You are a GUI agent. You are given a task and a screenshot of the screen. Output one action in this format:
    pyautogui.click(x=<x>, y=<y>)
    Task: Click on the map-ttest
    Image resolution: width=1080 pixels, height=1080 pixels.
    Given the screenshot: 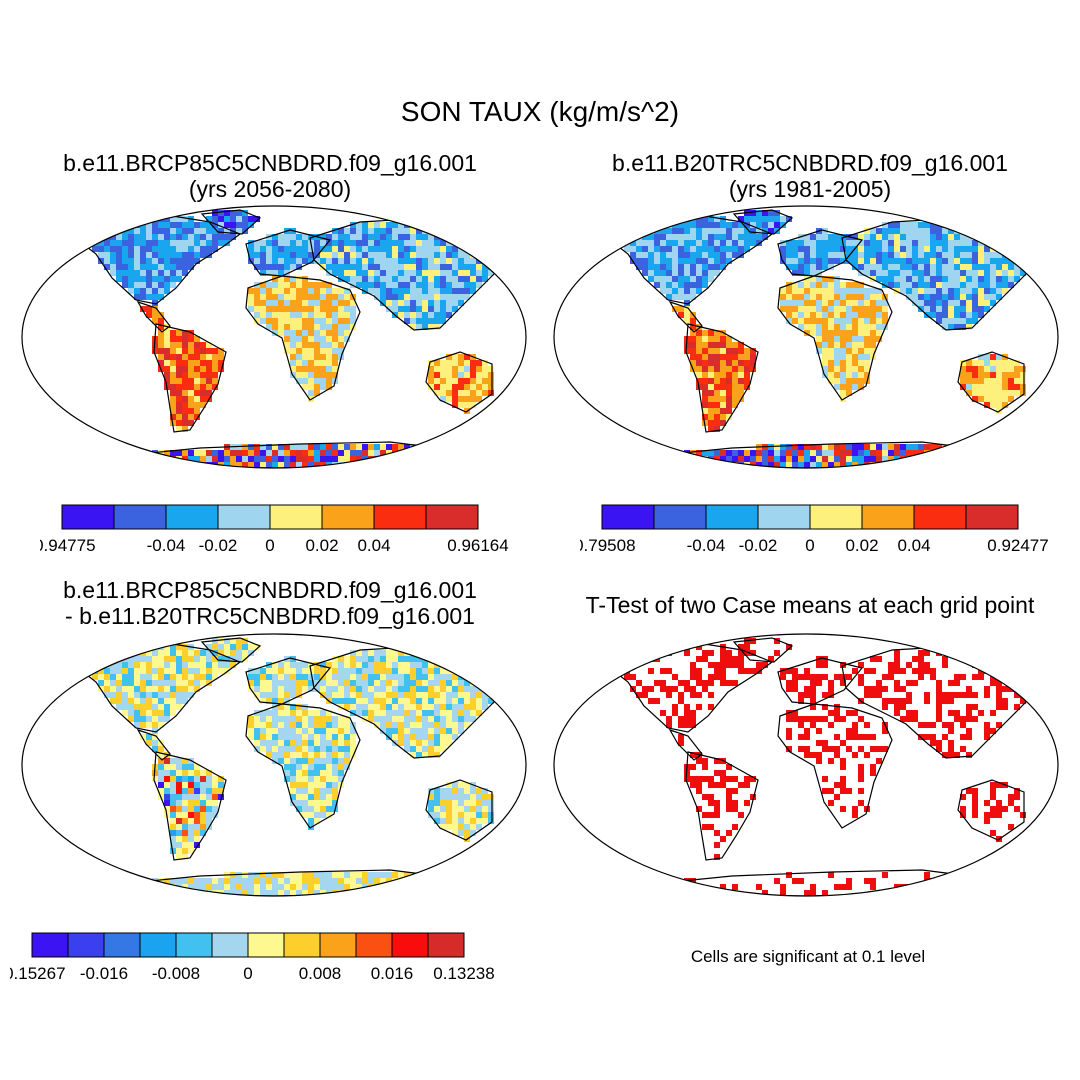 What is the action you would take?
    pyautogui.click(x=806, y=765)
    